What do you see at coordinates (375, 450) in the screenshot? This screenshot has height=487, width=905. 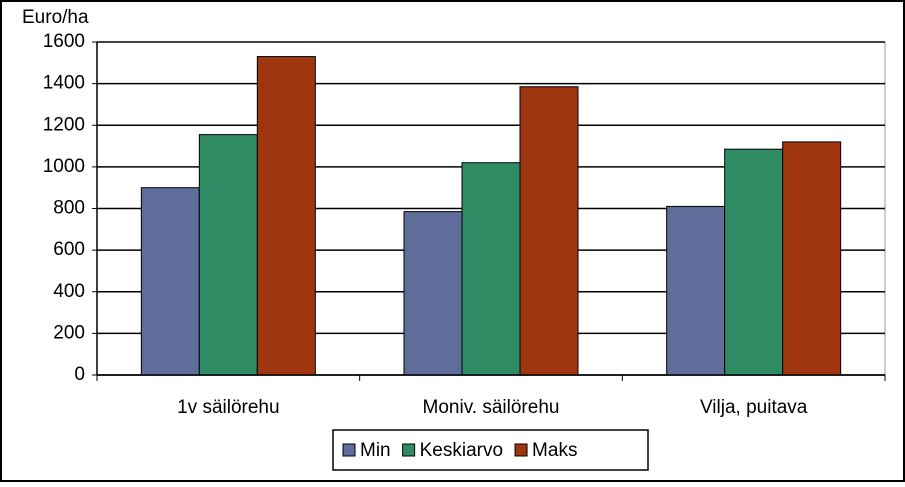 I see `legend-label: Min` at bounding box center [375, 450].